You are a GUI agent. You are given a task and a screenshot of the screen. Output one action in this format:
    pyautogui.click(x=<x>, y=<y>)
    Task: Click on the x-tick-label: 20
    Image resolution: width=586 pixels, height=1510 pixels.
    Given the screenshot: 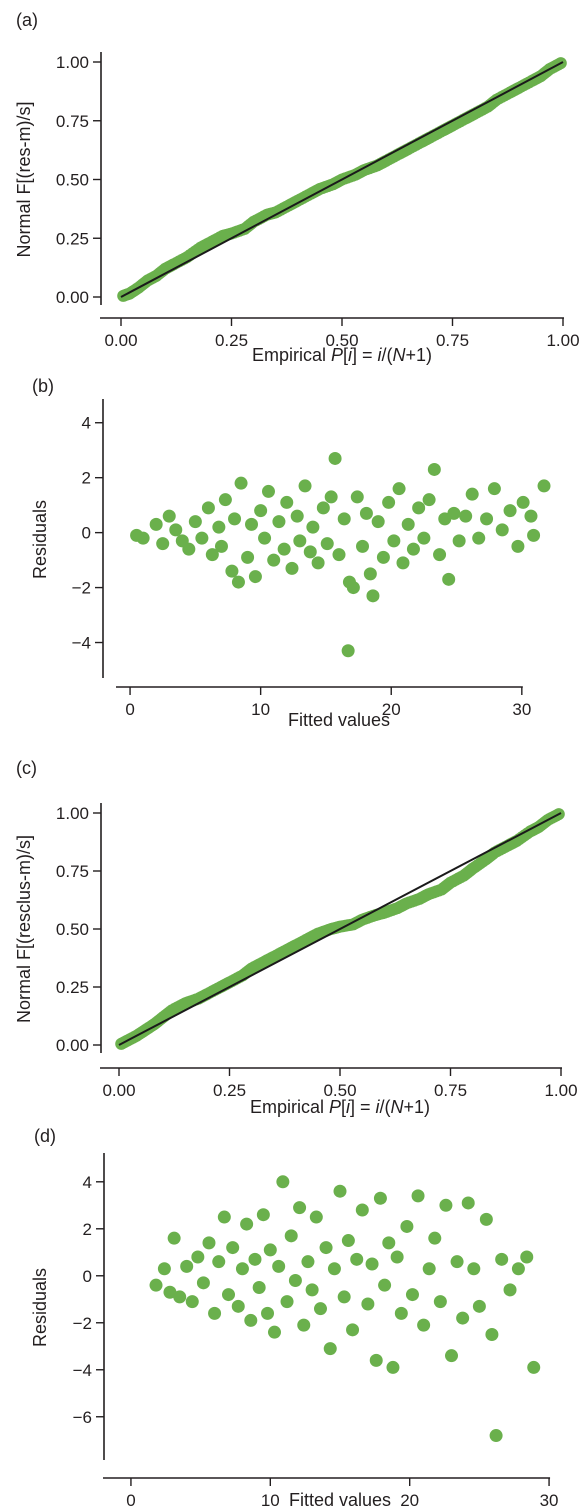 What is the action you would take?
    pyautogui.click(x=409, y=1500)
    